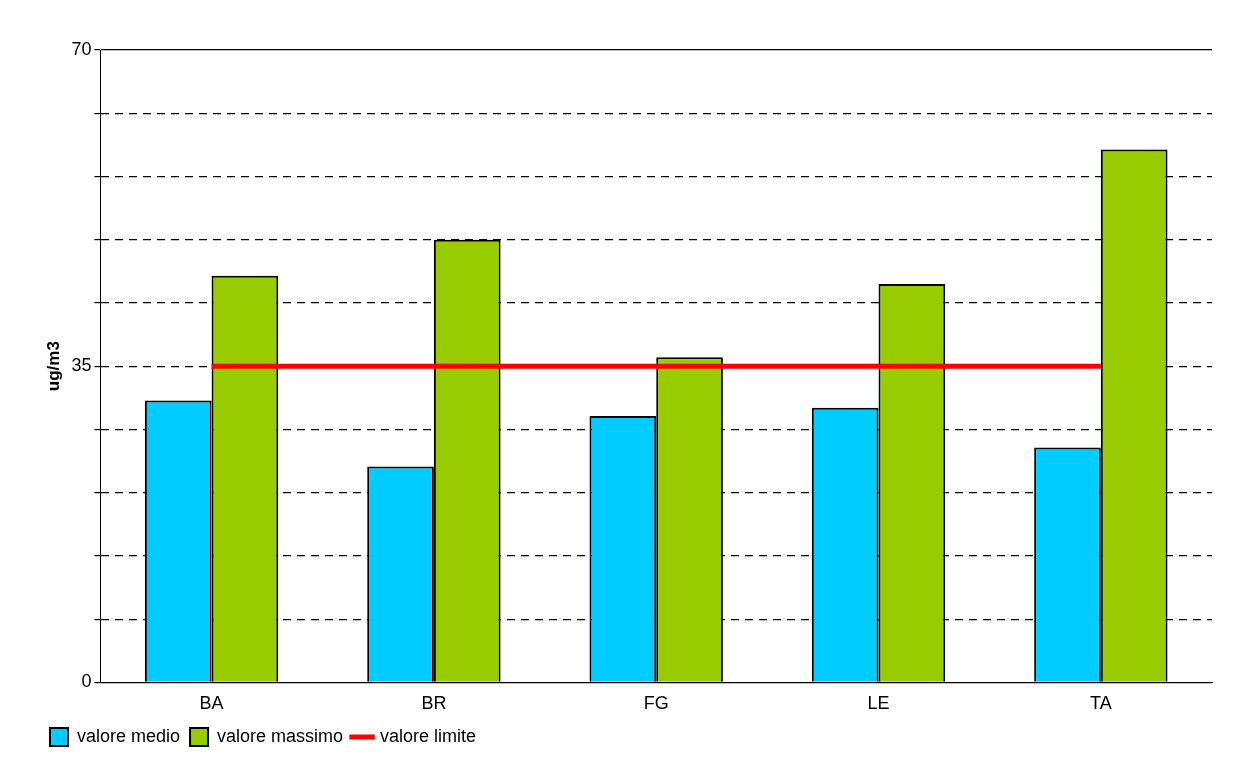  What do you see at coordinates (81, 365) in the screenshot?
I see `y-tick-label: 35` at bounding box center [81, 365].